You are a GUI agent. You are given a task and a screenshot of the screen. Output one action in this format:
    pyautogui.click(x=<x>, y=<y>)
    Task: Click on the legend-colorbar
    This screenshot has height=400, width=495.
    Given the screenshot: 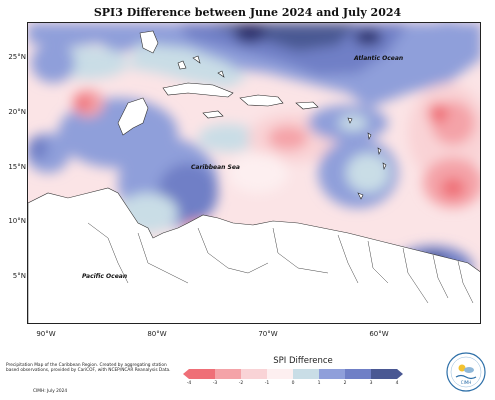 What is the action you would take?
    pyautogui.click(x=293, y=374)
    